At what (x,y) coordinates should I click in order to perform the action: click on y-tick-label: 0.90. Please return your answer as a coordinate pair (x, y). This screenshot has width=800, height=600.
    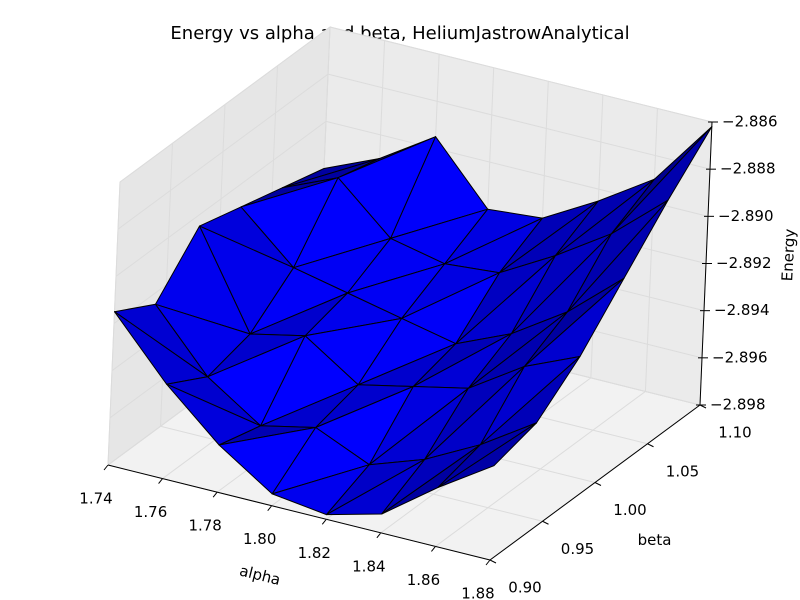
    Looking at the image, I should click on (524, 588).